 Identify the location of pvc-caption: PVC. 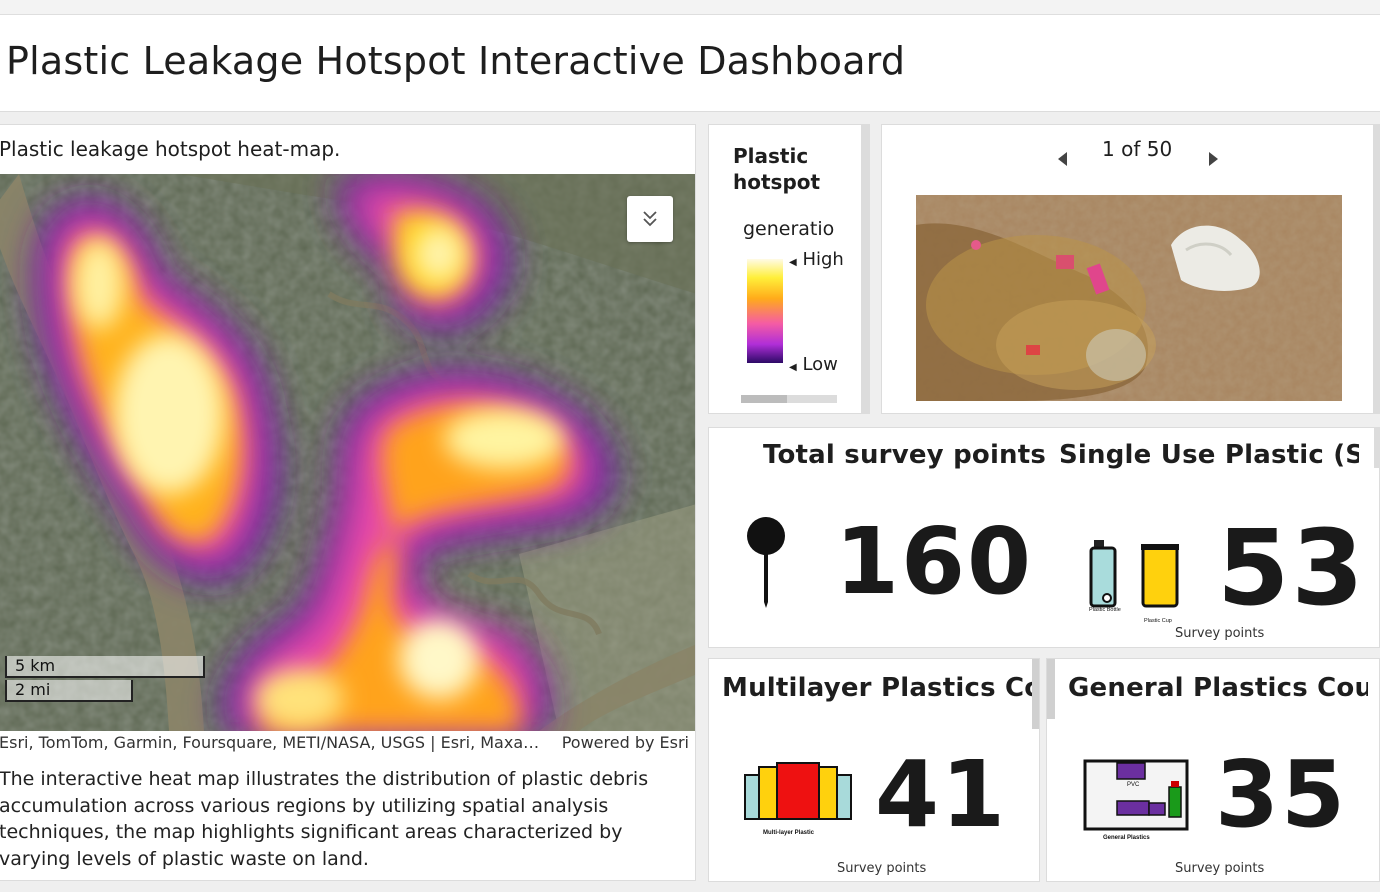
(1133, 785).